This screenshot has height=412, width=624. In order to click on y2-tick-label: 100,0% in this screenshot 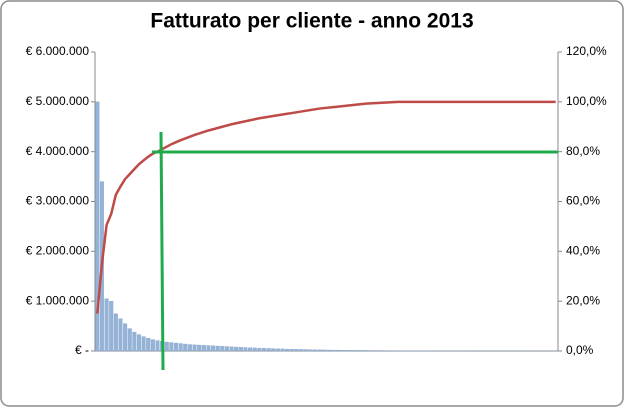, I will do `click(586, 101)`.